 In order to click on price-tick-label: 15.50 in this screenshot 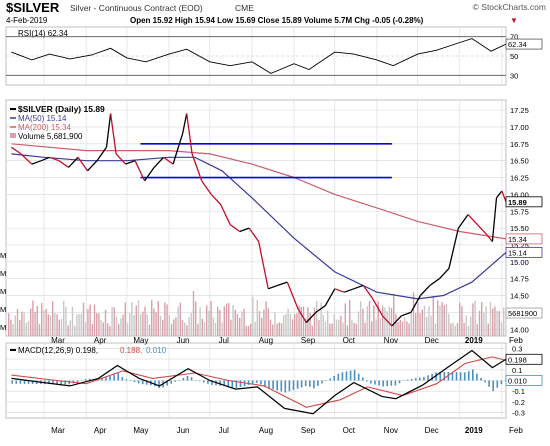, I will do `click(519, 228)`.